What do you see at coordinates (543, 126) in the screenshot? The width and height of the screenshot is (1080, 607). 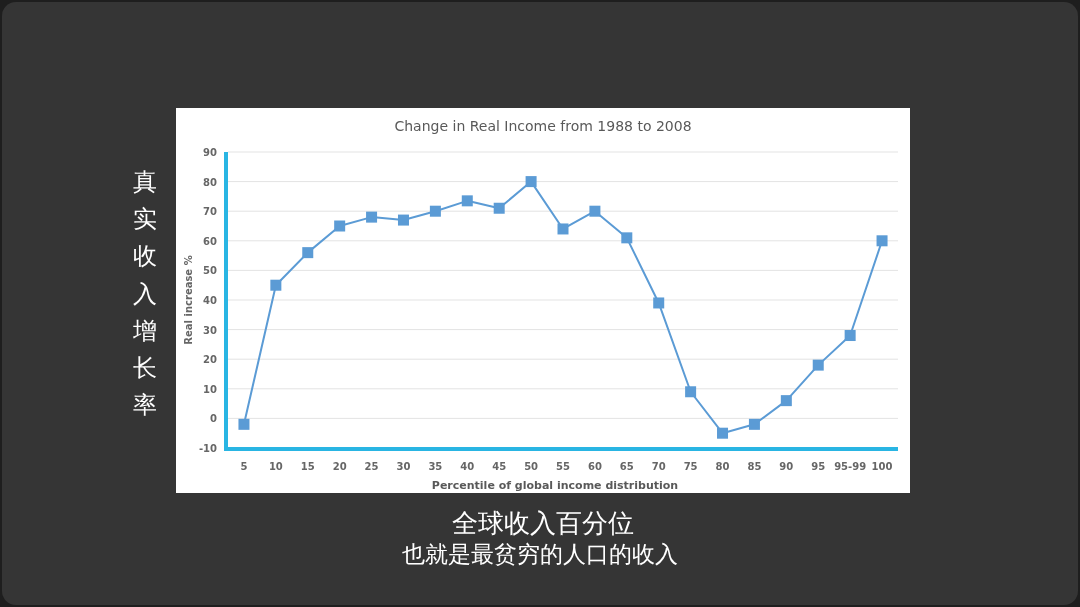 I see `chart-title: Change in Real Income from 1988 to 2008` at bounding box center [543, 126].